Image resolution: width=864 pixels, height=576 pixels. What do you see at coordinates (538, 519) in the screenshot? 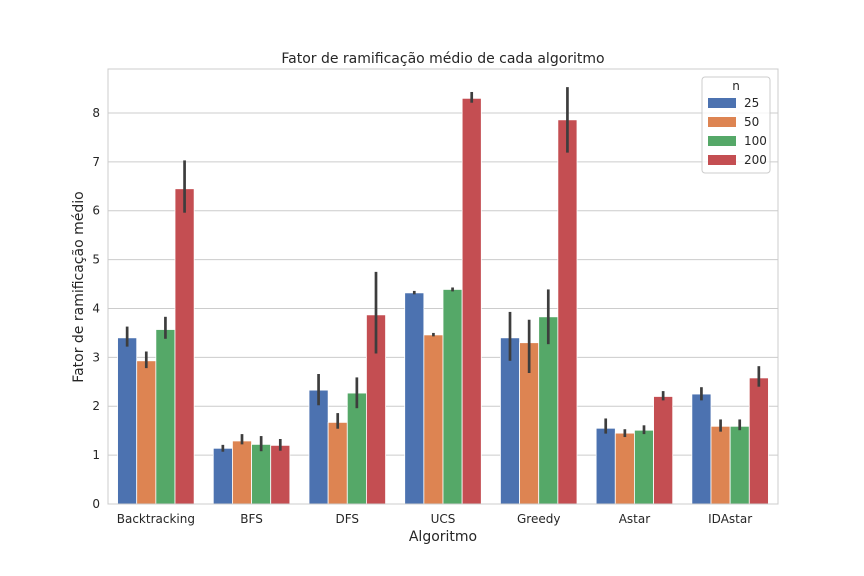
I see `x-tick-label: Greedy` at bounding box center [538, 519].